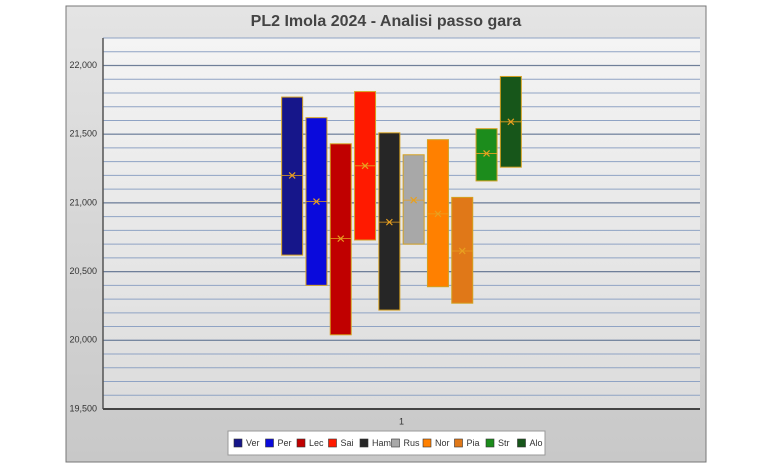 The width and height of the screenshot is (772, 469). What do you see at coordinates (285, 443) in the screenshot?
I see `legend-label: Per` at bounding box center [285, 443].